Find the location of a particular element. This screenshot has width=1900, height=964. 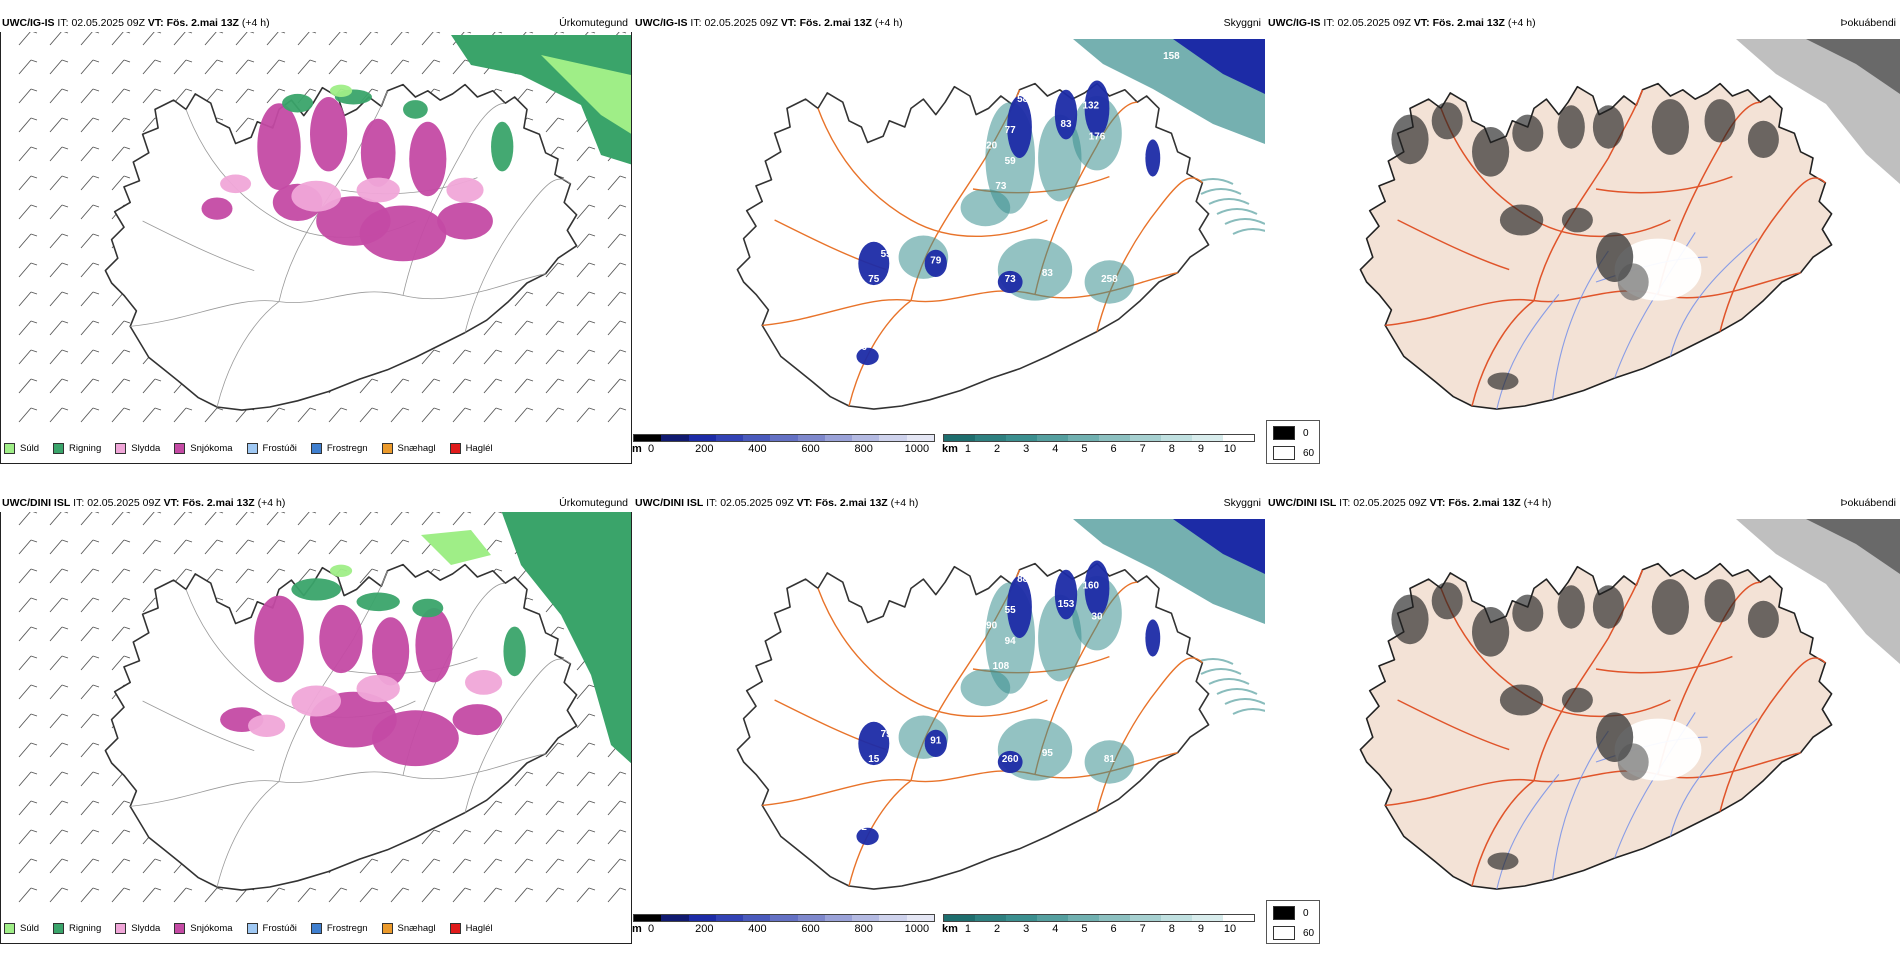

cloud-legend-swatch is located at coordinates (1284, 913).